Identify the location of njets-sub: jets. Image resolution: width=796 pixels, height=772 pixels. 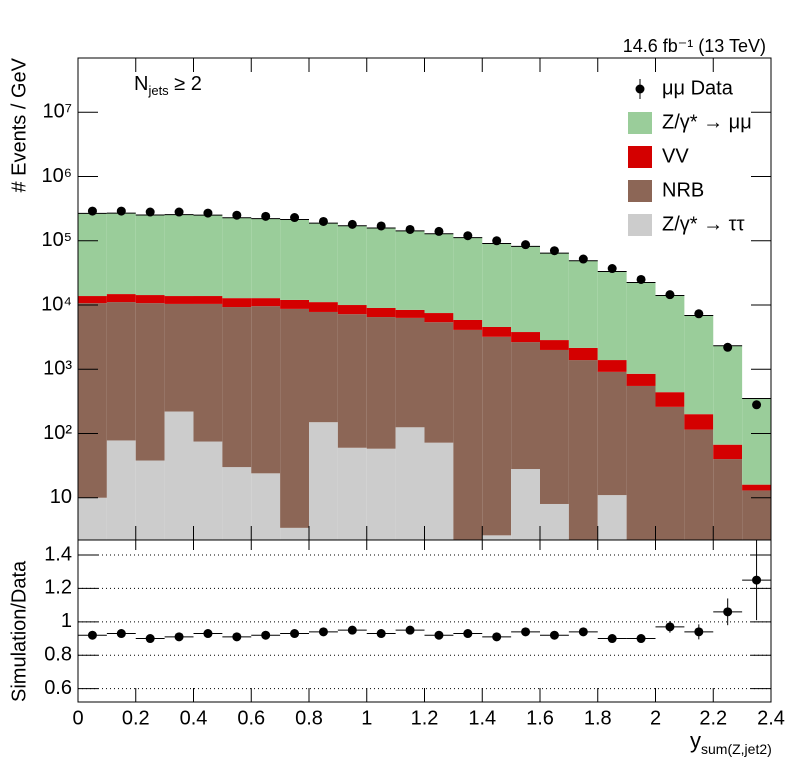
(158, 90).